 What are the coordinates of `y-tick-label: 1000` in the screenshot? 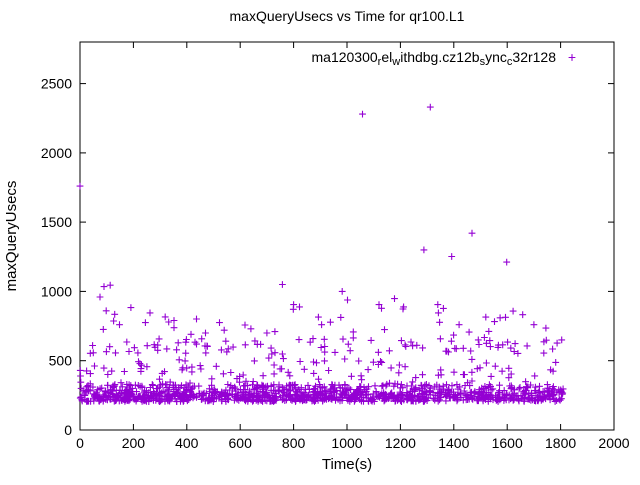 It's located at (56, 291).